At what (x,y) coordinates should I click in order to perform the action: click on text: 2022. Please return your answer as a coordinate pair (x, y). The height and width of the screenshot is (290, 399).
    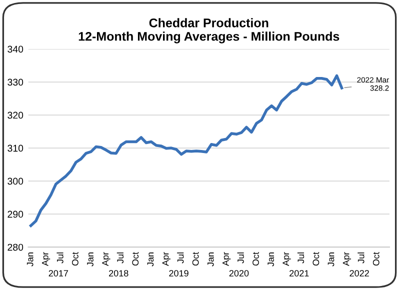
    Looking at the image, I should click on (359, 273).